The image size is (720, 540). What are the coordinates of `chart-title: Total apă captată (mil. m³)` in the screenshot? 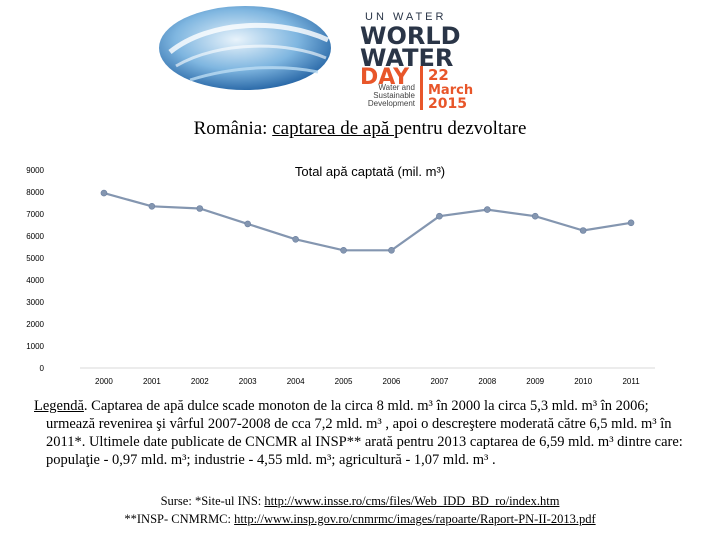 It's located at (370, 171).